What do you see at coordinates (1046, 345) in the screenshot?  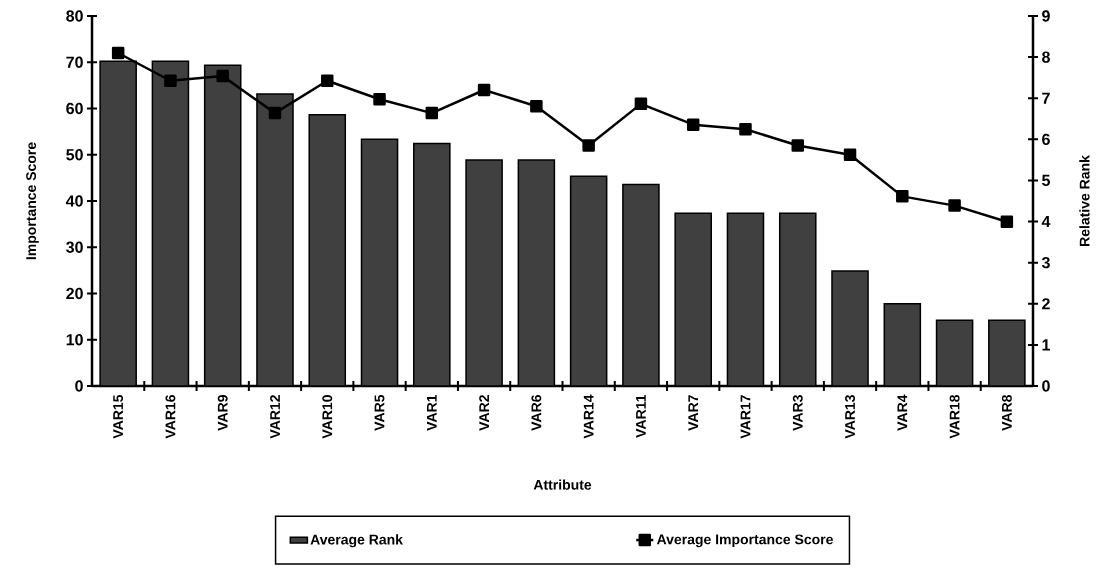 I see `y2-tick-label: 1` at bounding box center [1046, 345].